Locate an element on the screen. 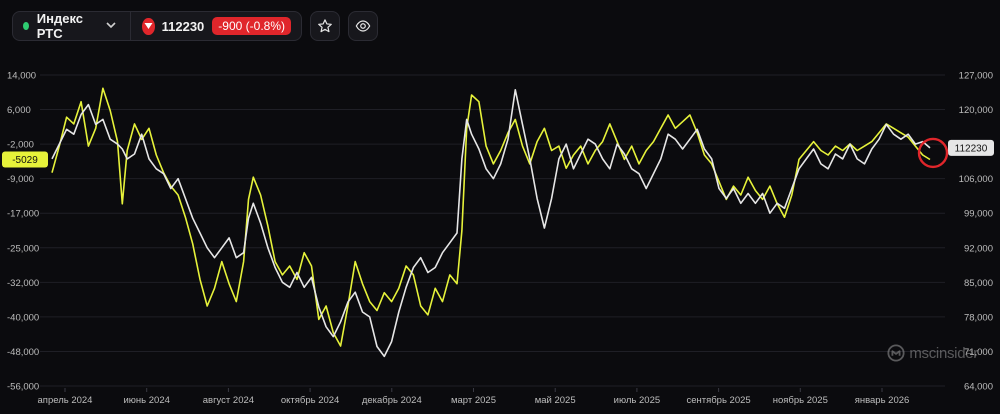 The width and height of the screenshot is (1000, 414). y-right-tick-label: 99,000 is located at coordinates (978, 214).